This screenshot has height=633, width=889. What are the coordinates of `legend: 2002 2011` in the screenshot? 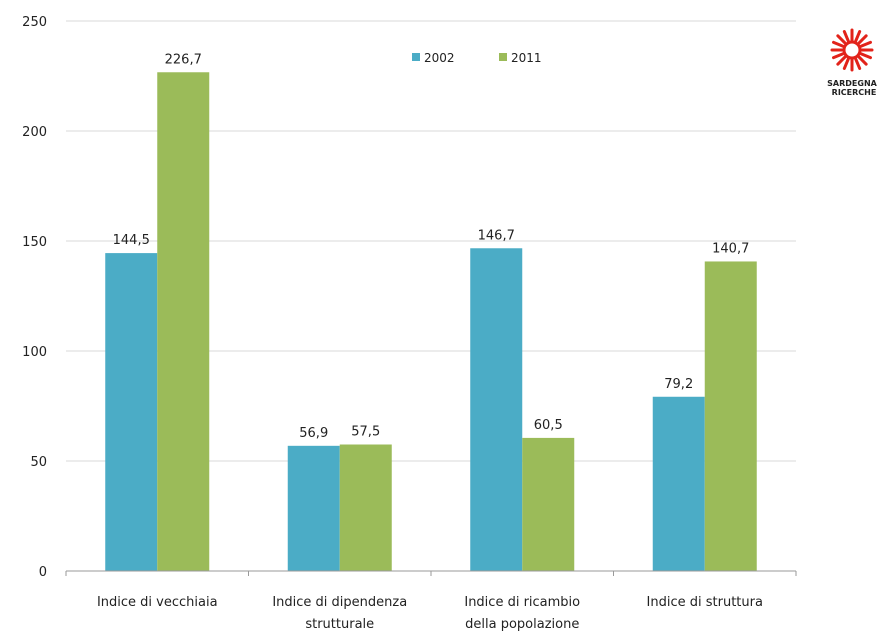 It's located at (477, 58).